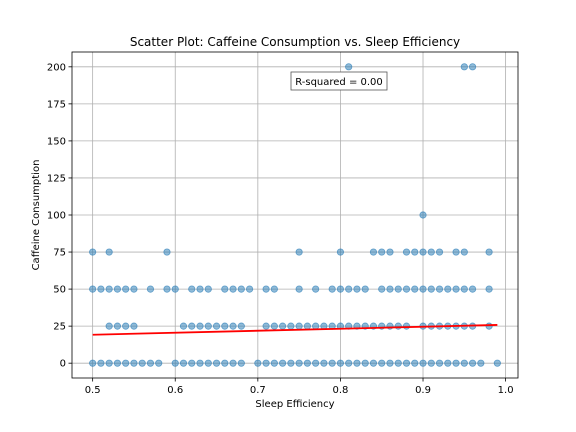  I want to click on x-axis-ticks: 0.5 0.6 0.7 0.8 0.9 1.0, so click(299, 387).